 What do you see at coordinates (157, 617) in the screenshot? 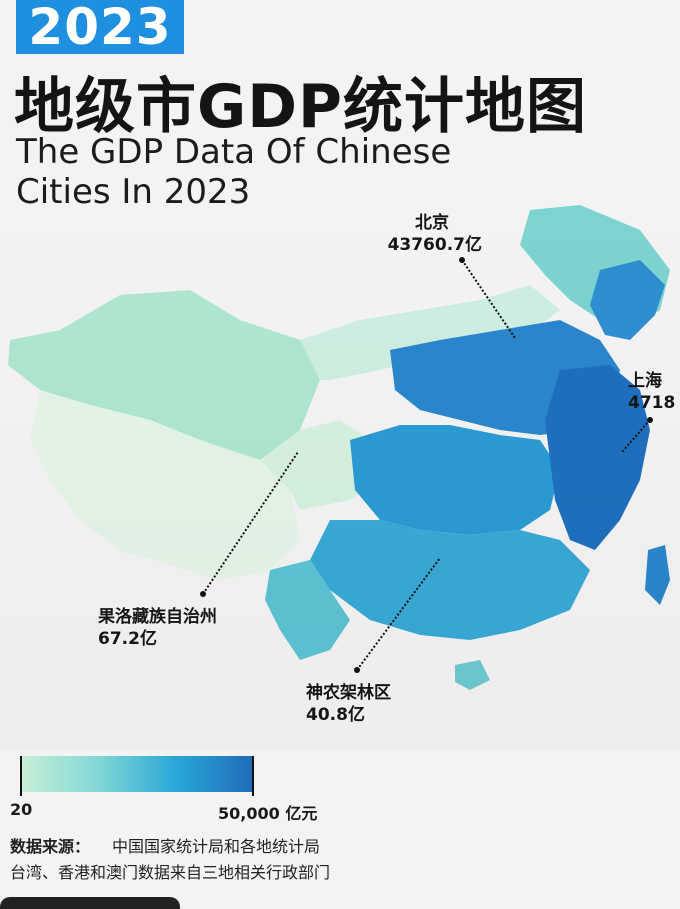
I see `callout-guoluo-name: 果洛藏族自治州` at bounding box center [157, 617].